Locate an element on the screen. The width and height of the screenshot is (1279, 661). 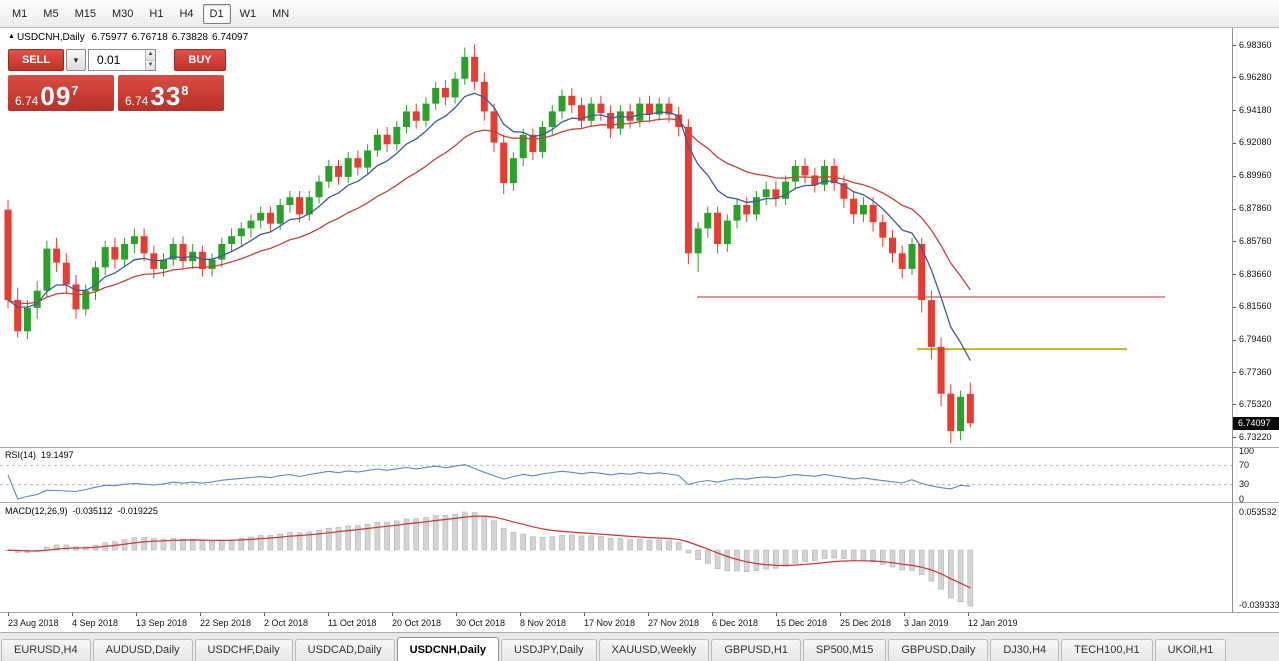
price-scale-label: 6.87860 is located at coordinates (1255, 208).